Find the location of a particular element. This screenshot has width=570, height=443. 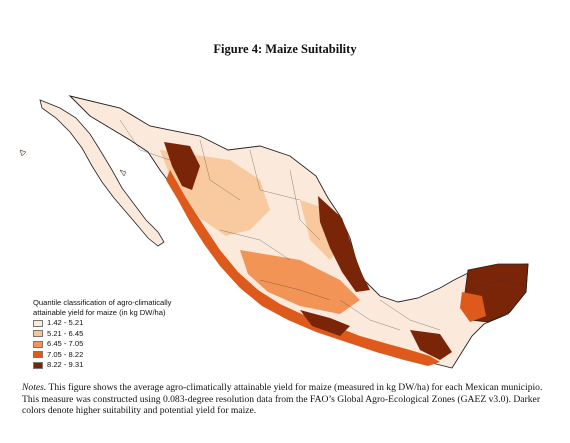

legend-item: 1.42 - 5.21 is located at coordinates (138, 323).